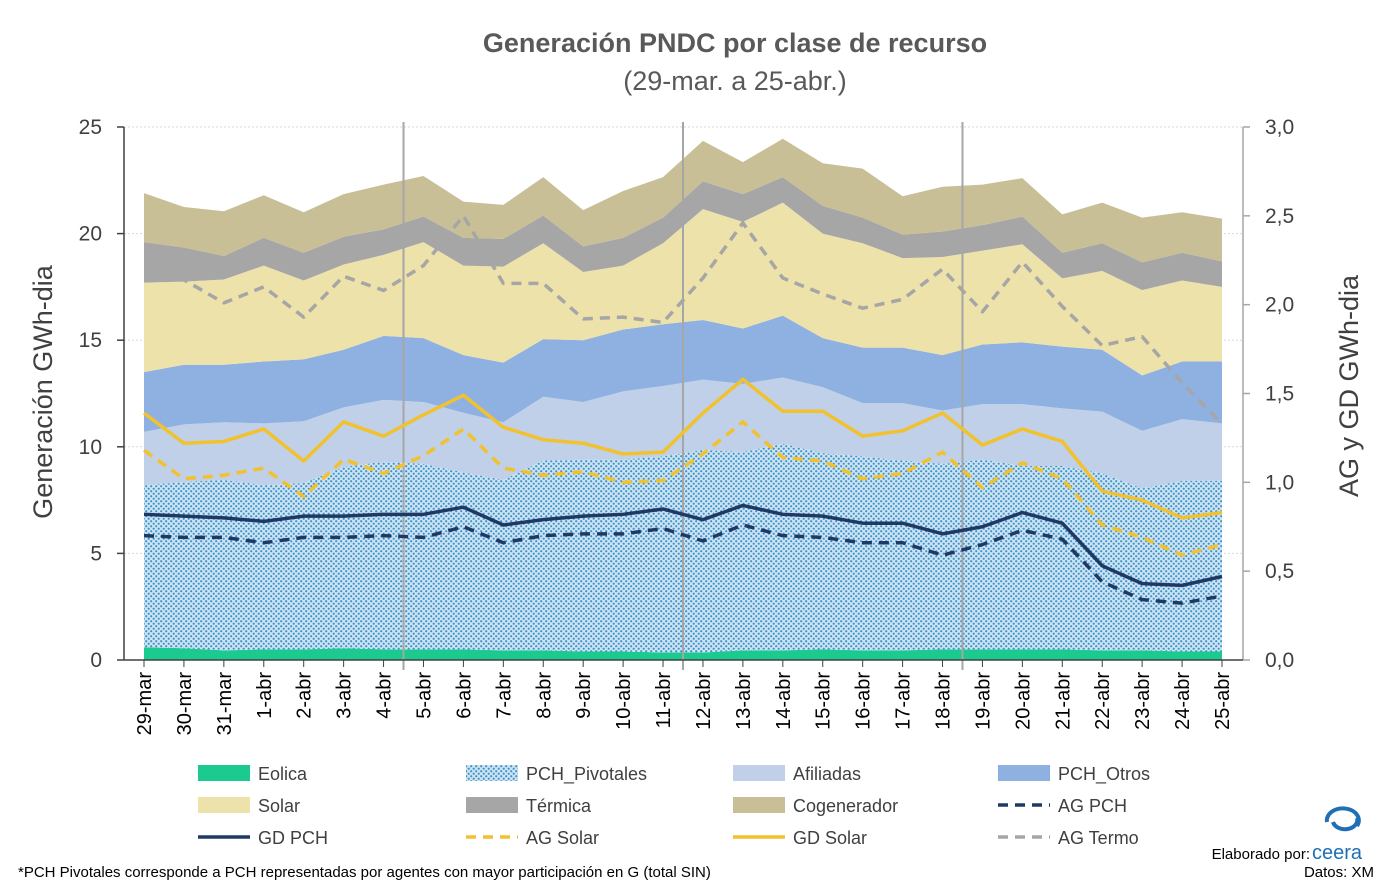 This screenshot has height=888, width=1392. Describe the element at coordinates (1279, 571) in the screenshot. I see `y2-tick-label: 0,5` at that location.